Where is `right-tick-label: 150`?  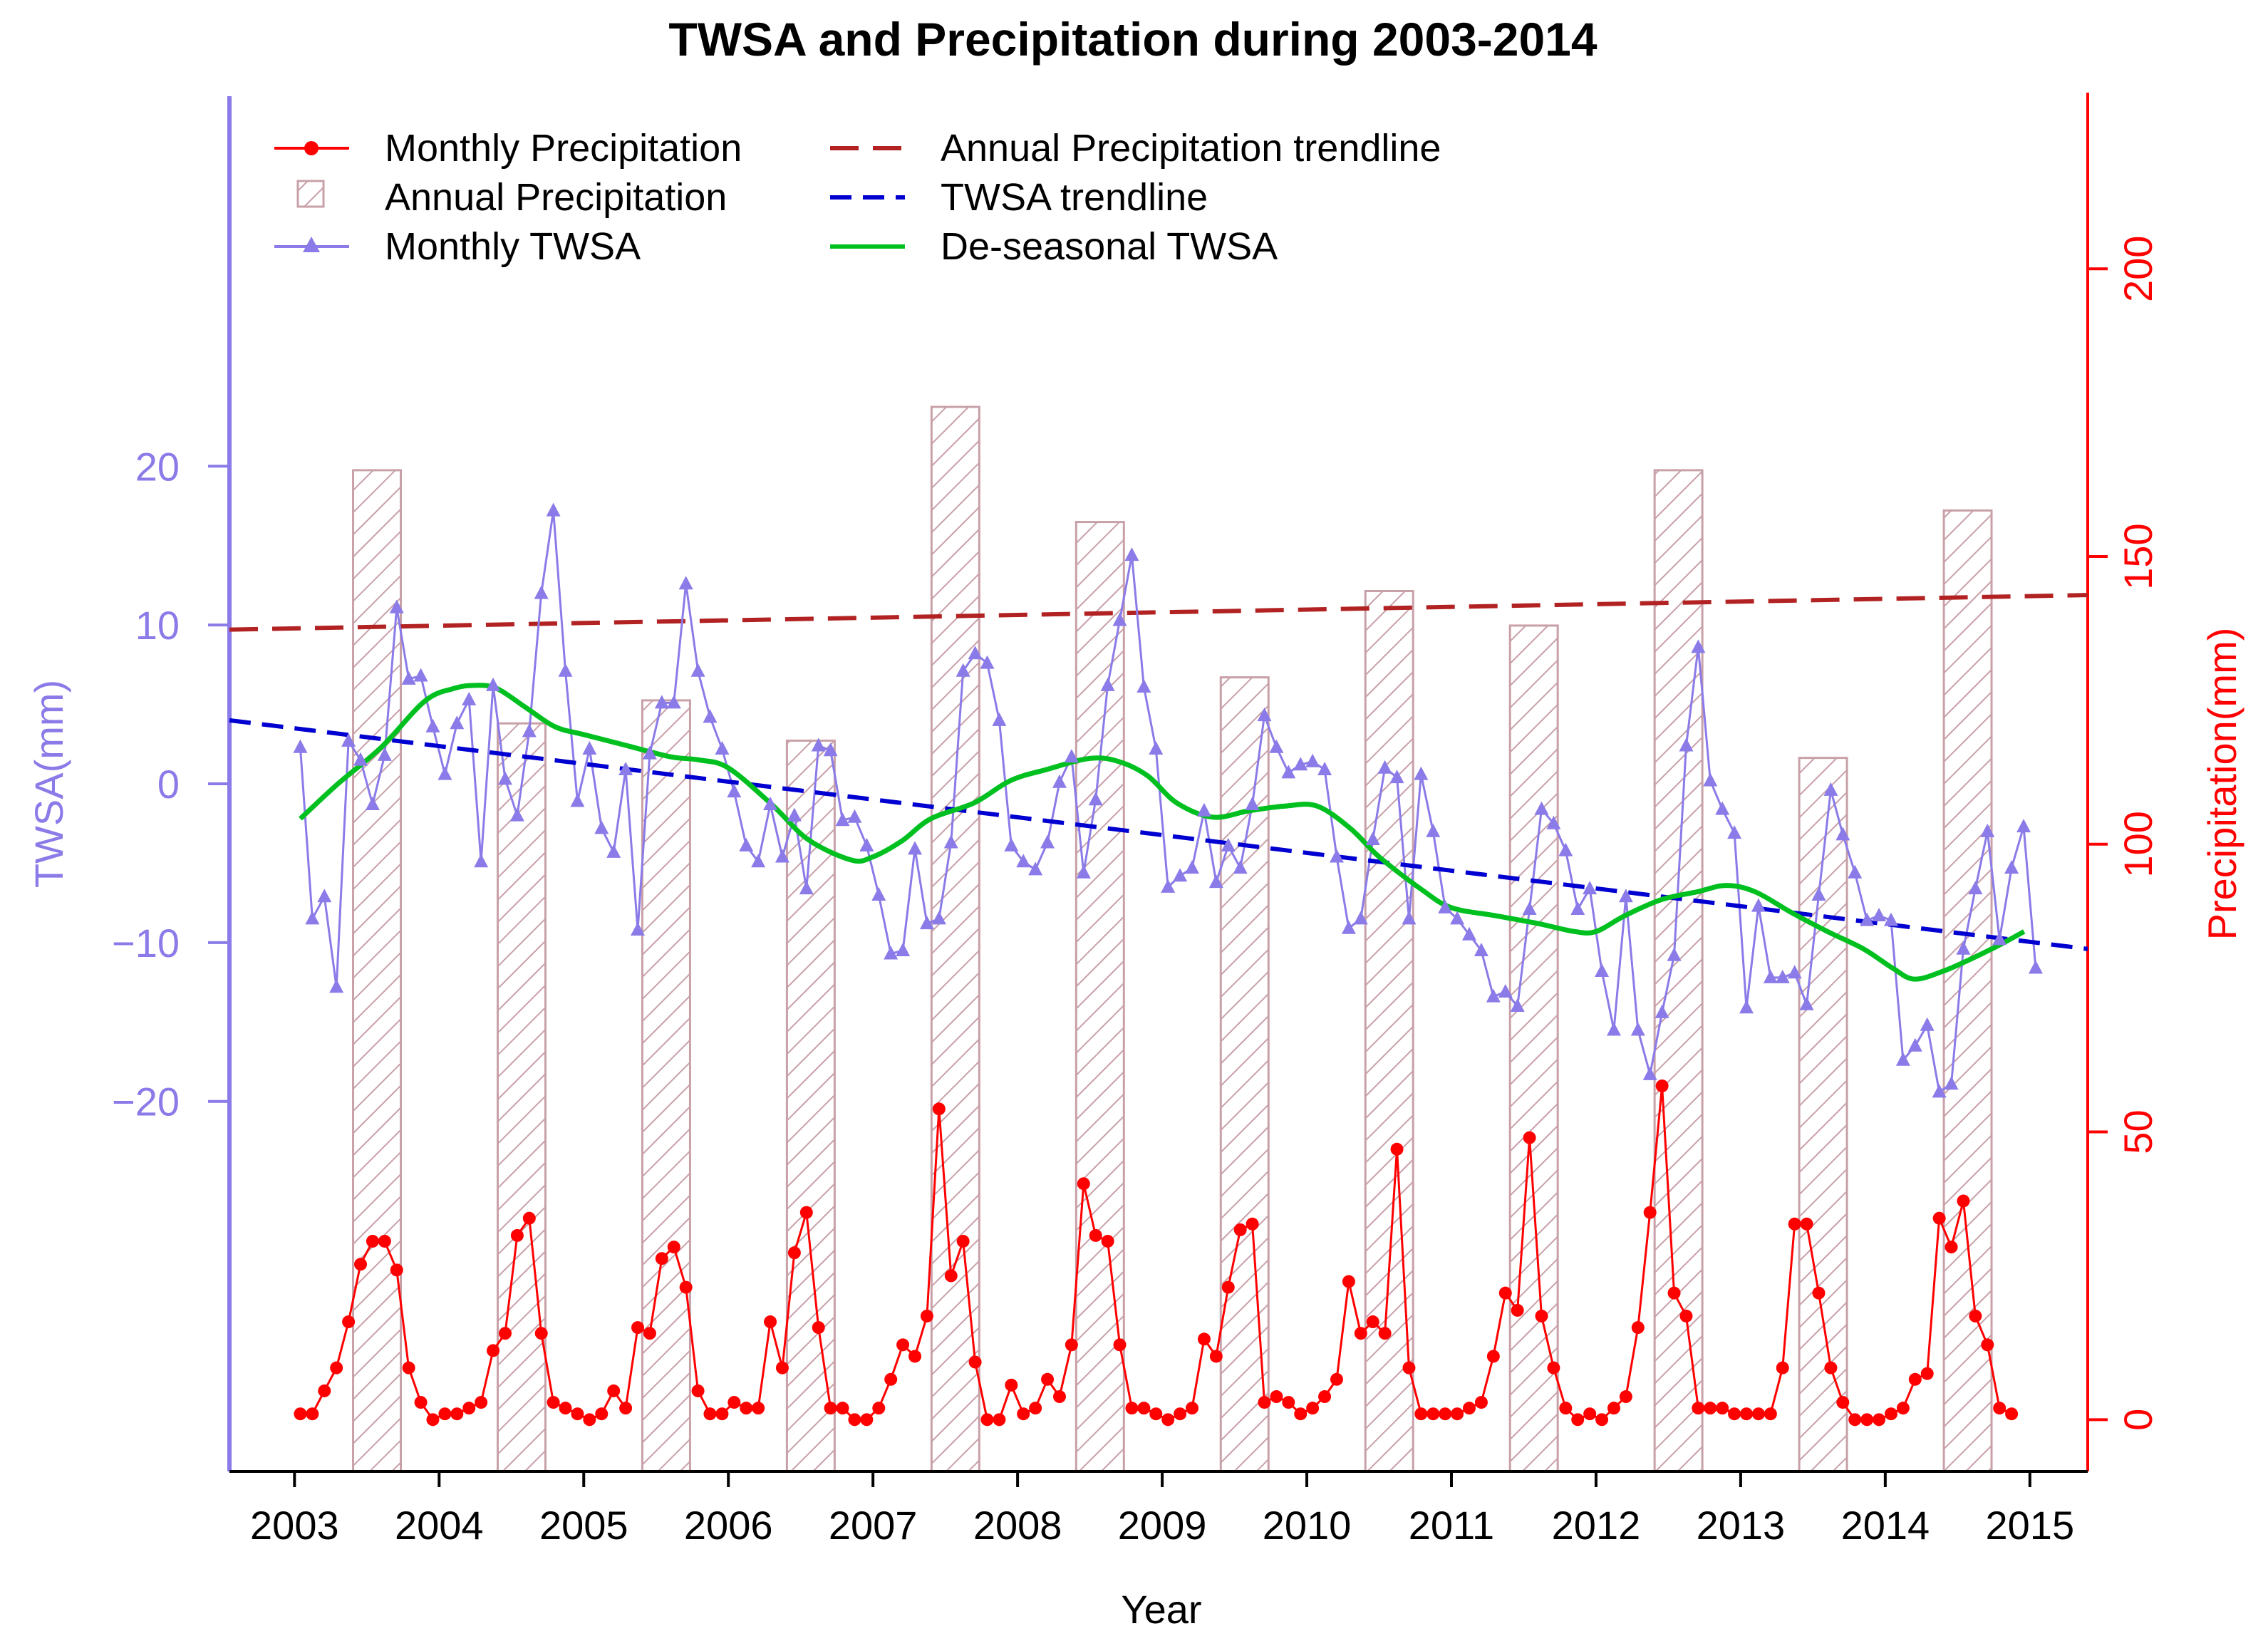
right-tick-label: 150 is located at coordinates (2138, 556).